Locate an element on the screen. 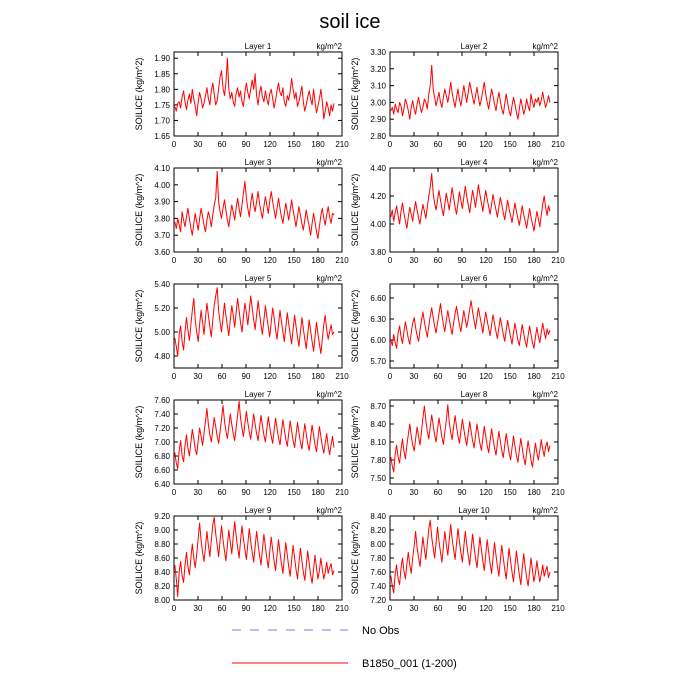  y-tick-label: 8.00 is located at coordinates (162, 600).